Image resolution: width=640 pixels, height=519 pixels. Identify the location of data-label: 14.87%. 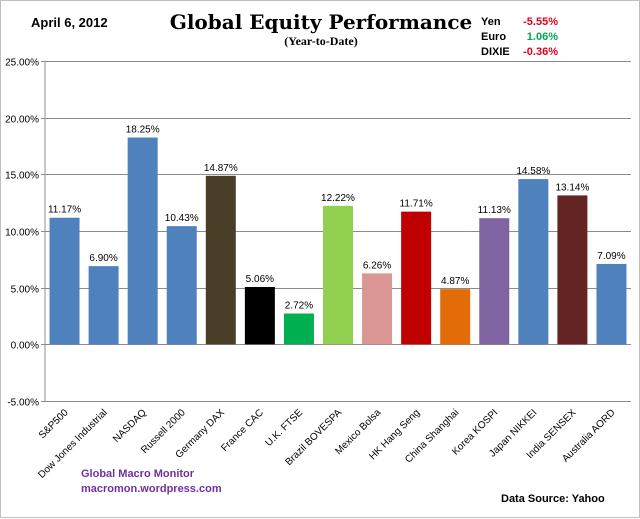
(221, 168).